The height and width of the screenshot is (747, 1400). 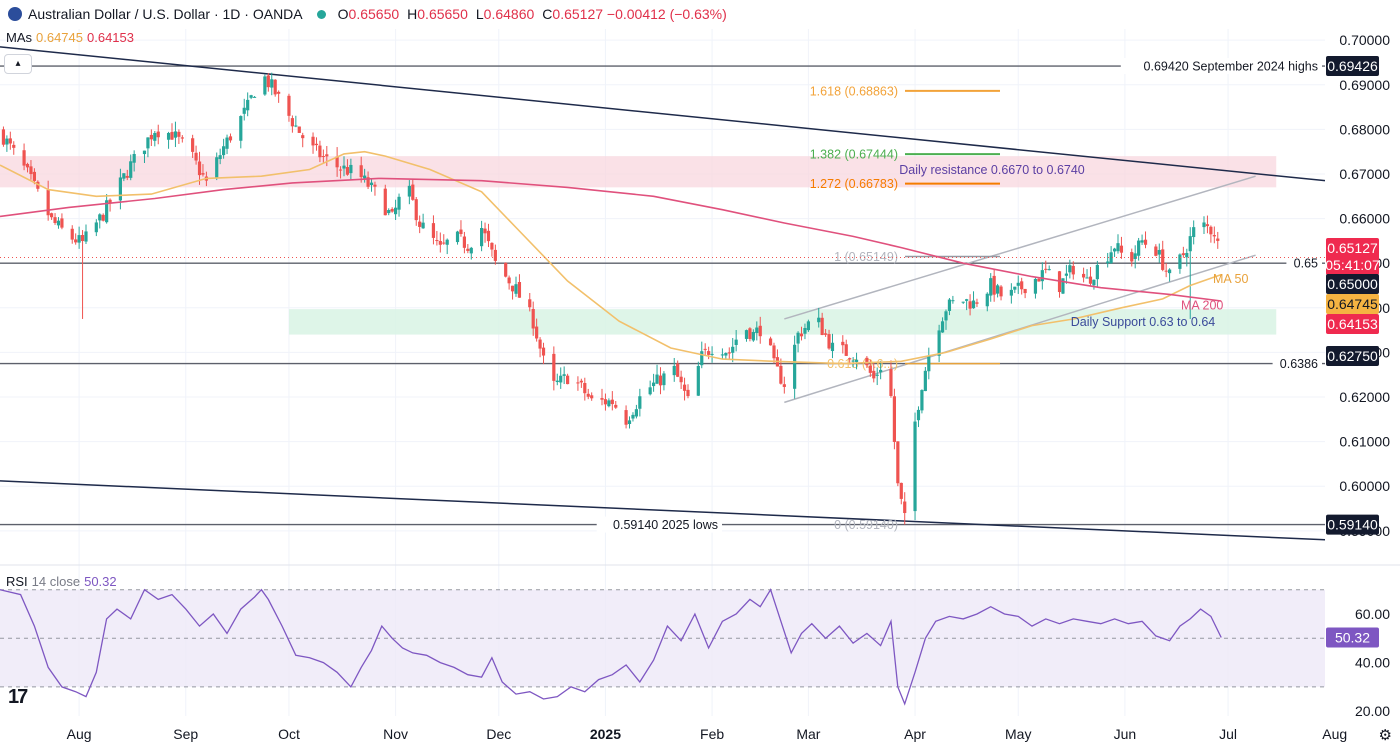 I want to click on resistance-zone, so click(x=638, y=172).